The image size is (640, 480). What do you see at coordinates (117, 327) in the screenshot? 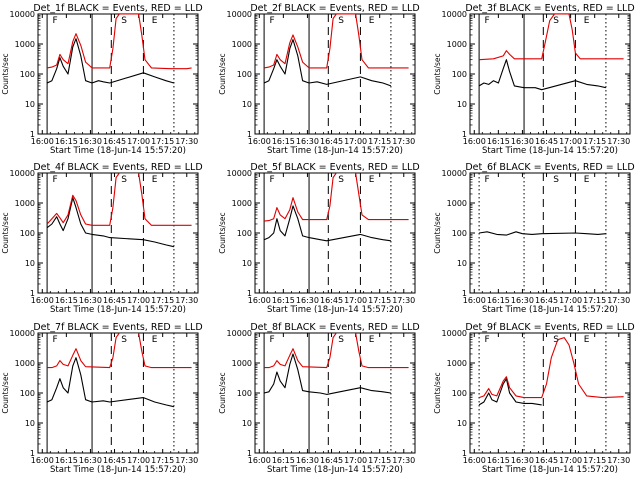
I see `panel-title: Det_7f BLACK = Events, RED = LLD` at bounding box center [117, 327].